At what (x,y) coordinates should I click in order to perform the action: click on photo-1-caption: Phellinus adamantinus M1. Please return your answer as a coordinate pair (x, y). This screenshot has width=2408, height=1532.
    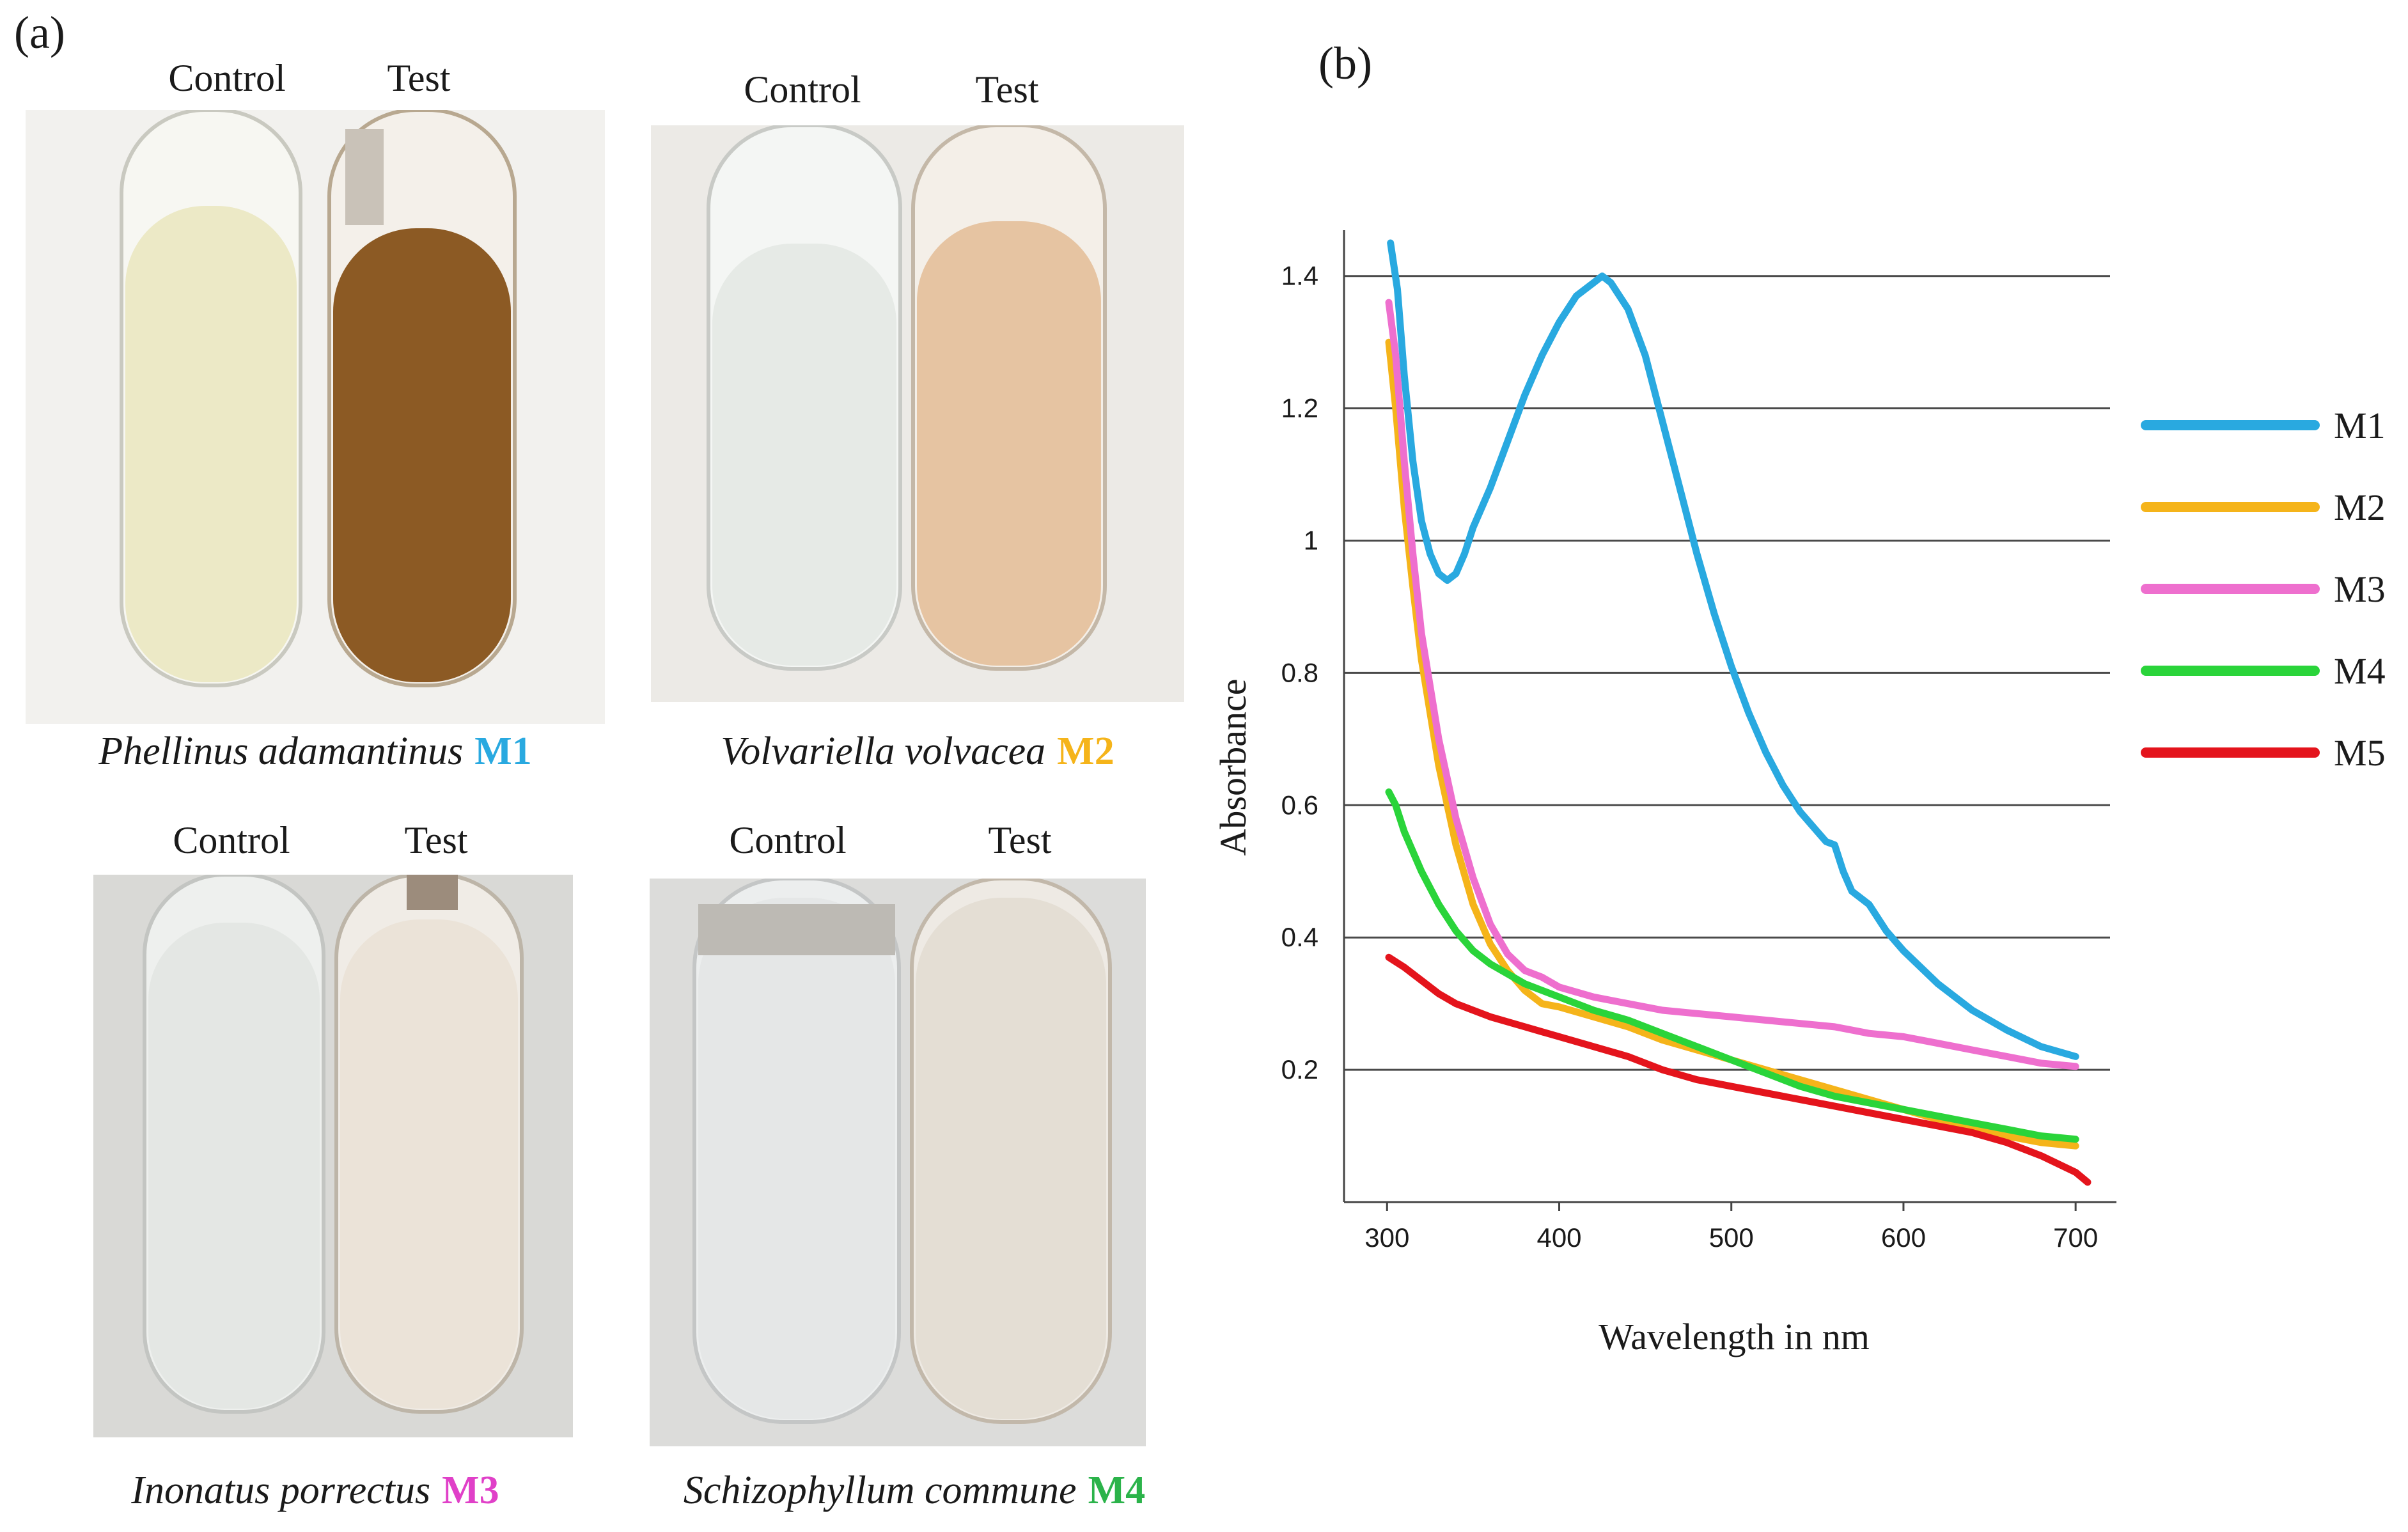
    Looking at the image, I should click on (315, 751).